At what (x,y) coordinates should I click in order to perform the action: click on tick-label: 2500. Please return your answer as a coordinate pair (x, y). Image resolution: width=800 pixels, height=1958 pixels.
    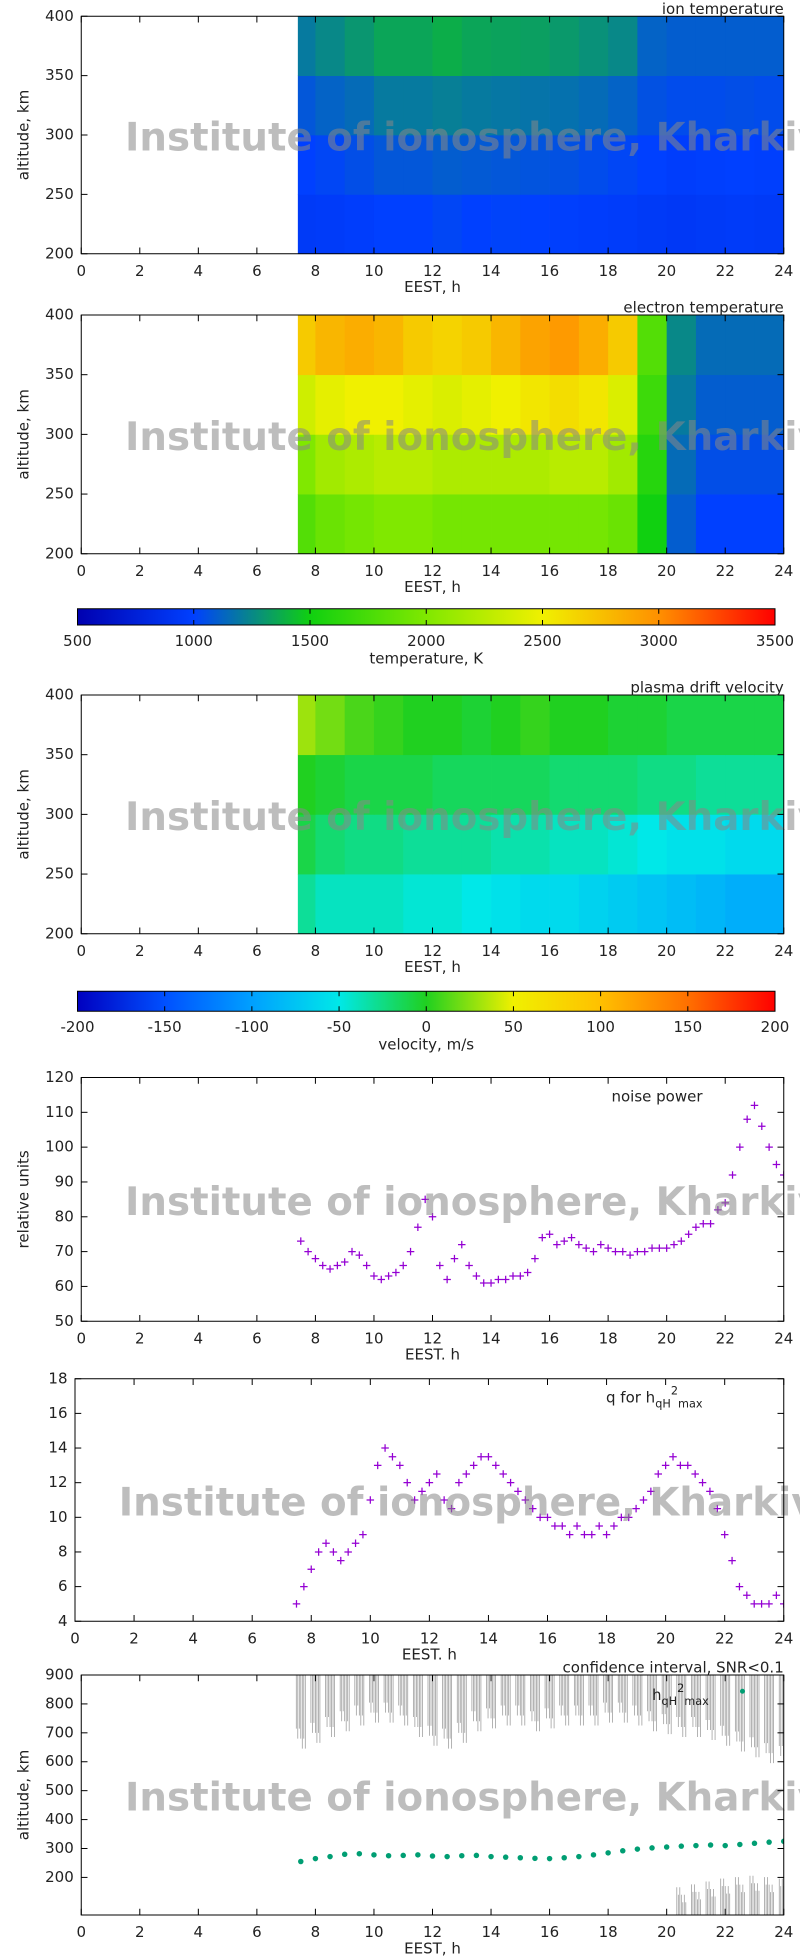
    Looking at the image, I should click on (542, 641).